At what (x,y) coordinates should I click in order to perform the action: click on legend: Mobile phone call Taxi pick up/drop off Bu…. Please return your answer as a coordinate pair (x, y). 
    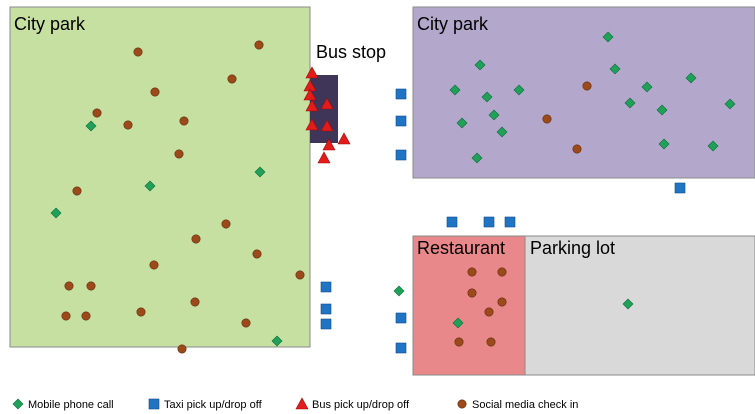
    Looking at the image, I should click on (295, 404).